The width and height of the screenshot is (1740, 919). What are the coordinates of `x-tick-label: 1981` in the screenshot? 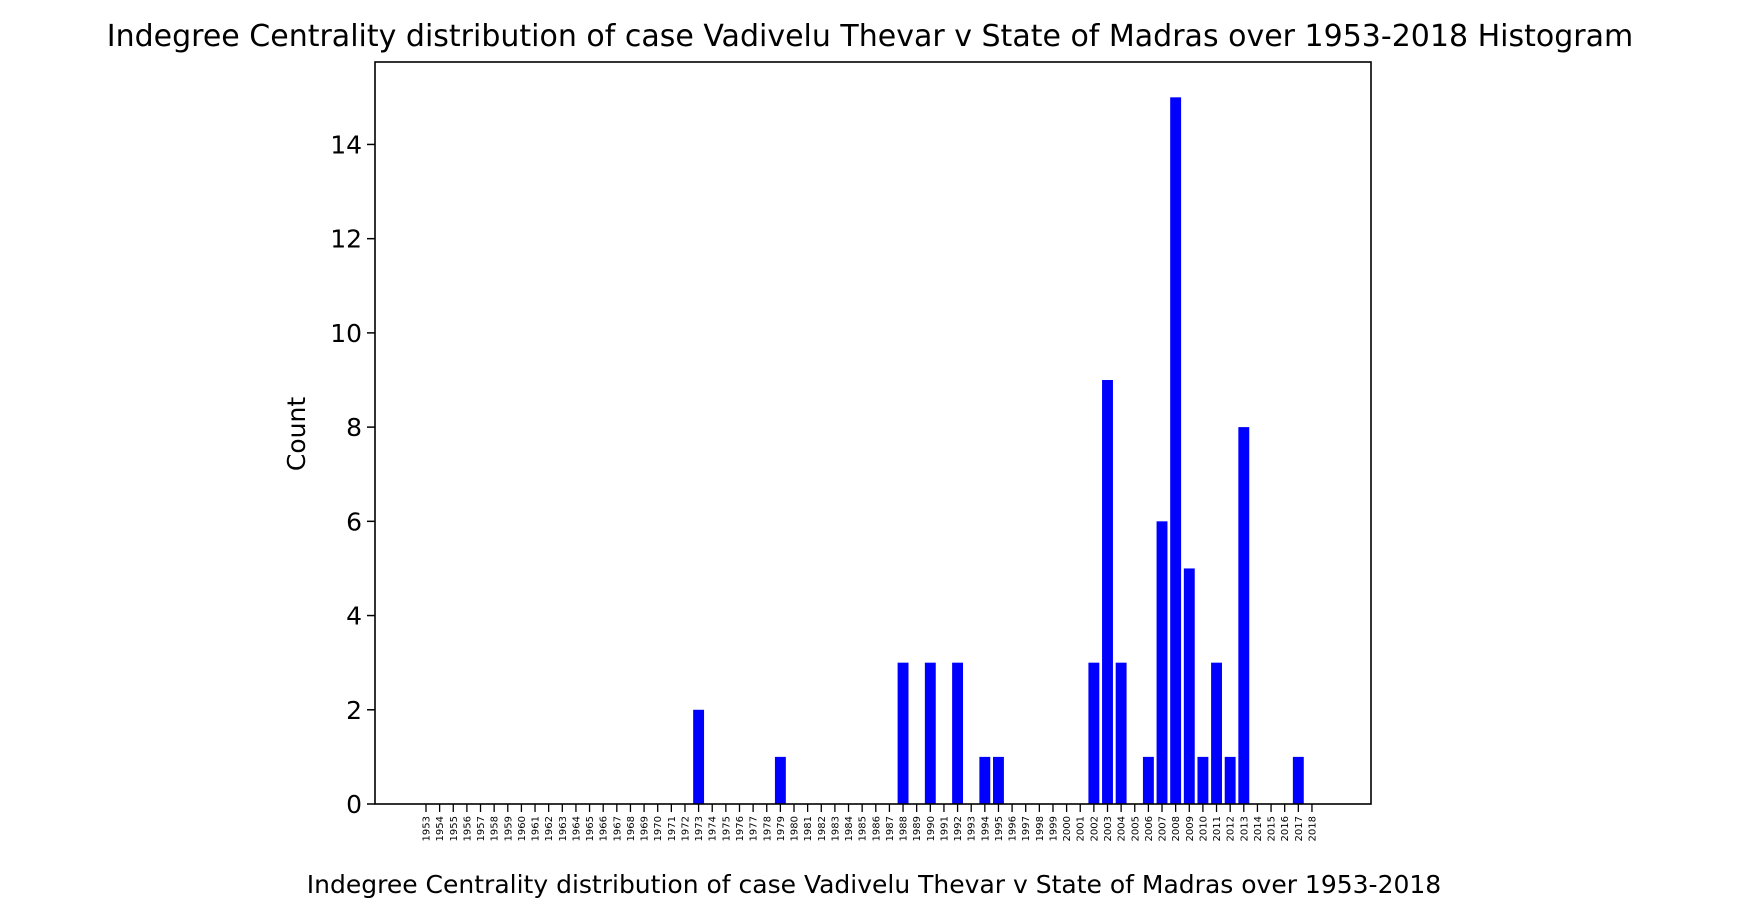 It's located at (808, 828).